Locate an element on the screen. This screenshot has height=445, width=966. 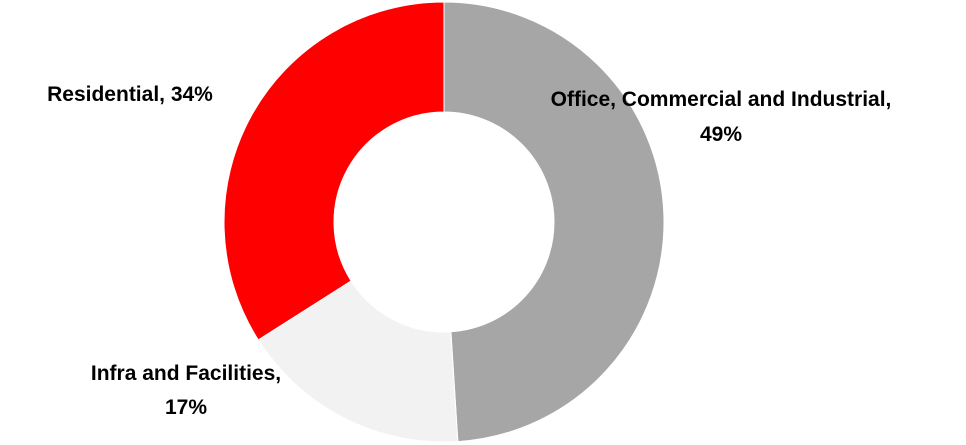
slice-label-0: Office, Commercial and Industrial, 49% is located at coordinates (721, 117).